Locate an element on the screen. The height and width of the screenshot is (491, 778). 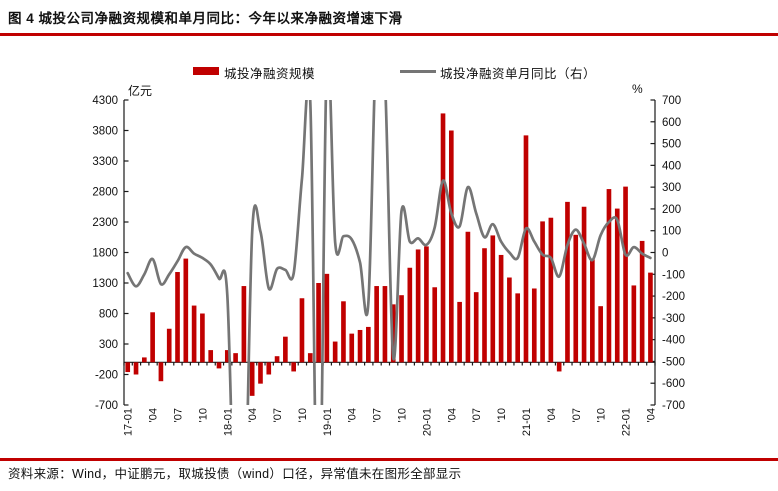
svg-text: 1800 is located at coordinates (105, 254).